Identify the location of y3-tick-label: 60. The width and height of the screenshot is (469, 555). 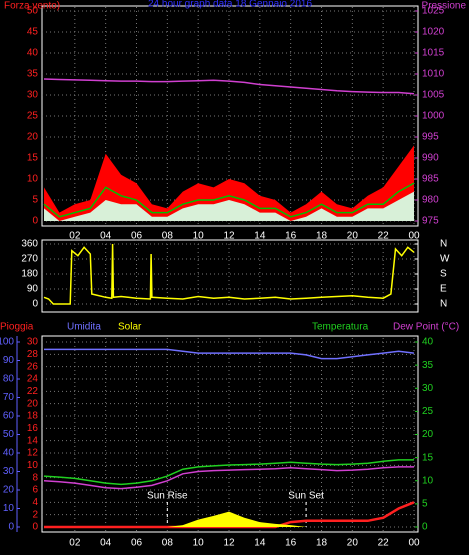
(9, 416).